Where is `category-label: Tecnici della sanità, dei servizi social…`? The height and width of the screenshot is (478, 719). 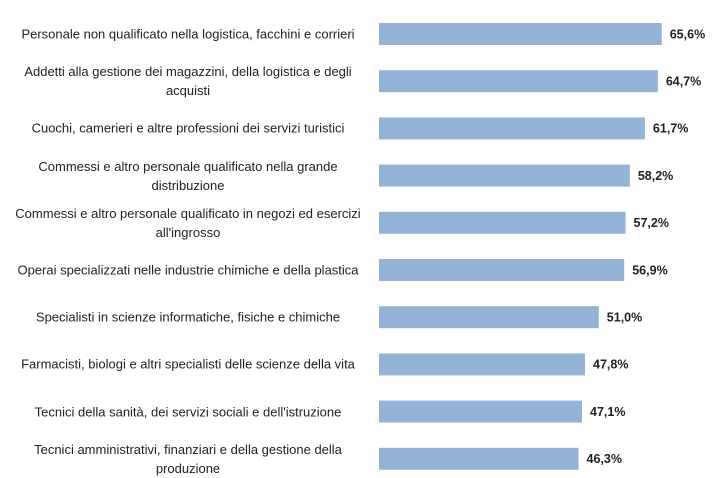 category-label: Tecnici della sanità, dei servizi social… is located at coordinates (188, 412).